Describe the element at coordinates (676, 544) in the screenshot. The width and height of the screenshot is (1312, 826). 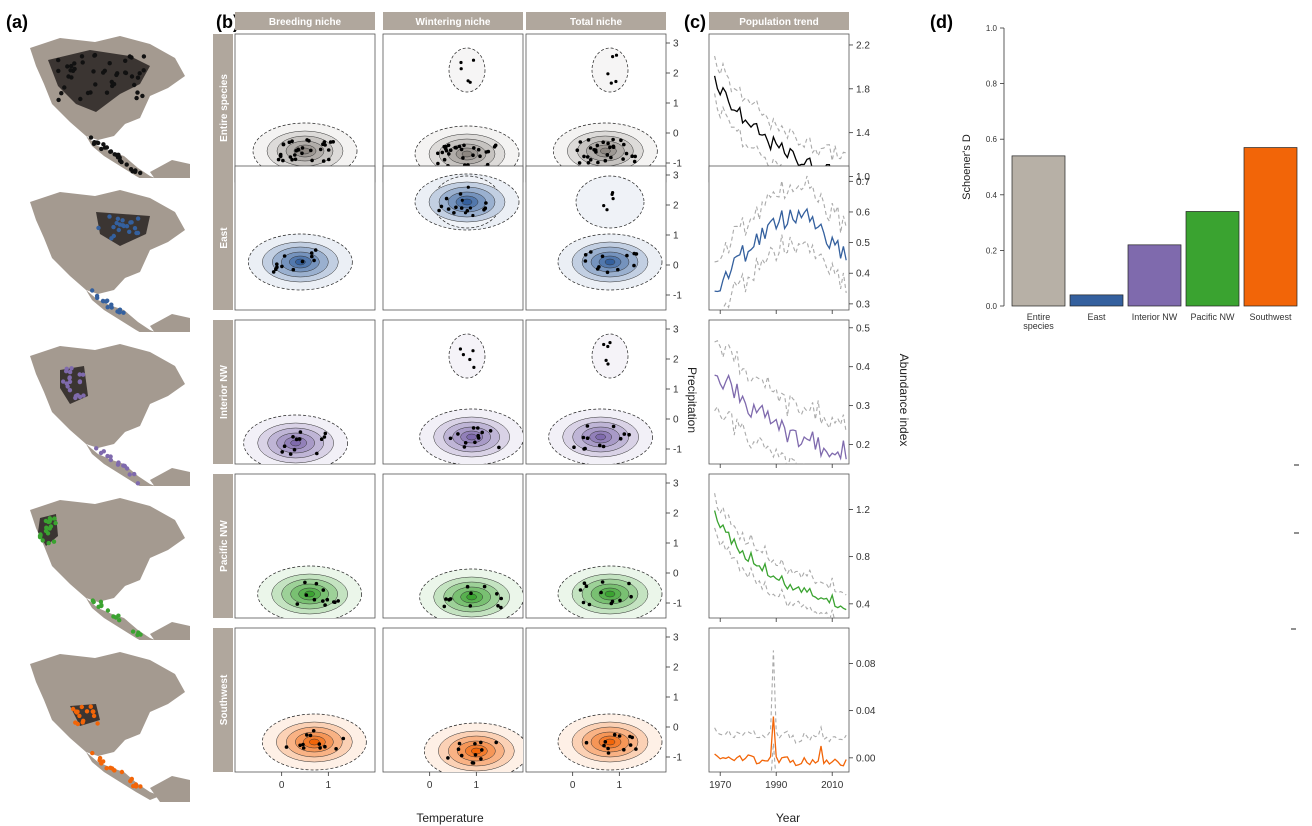
I see `y-tick-label: 1` at that location.